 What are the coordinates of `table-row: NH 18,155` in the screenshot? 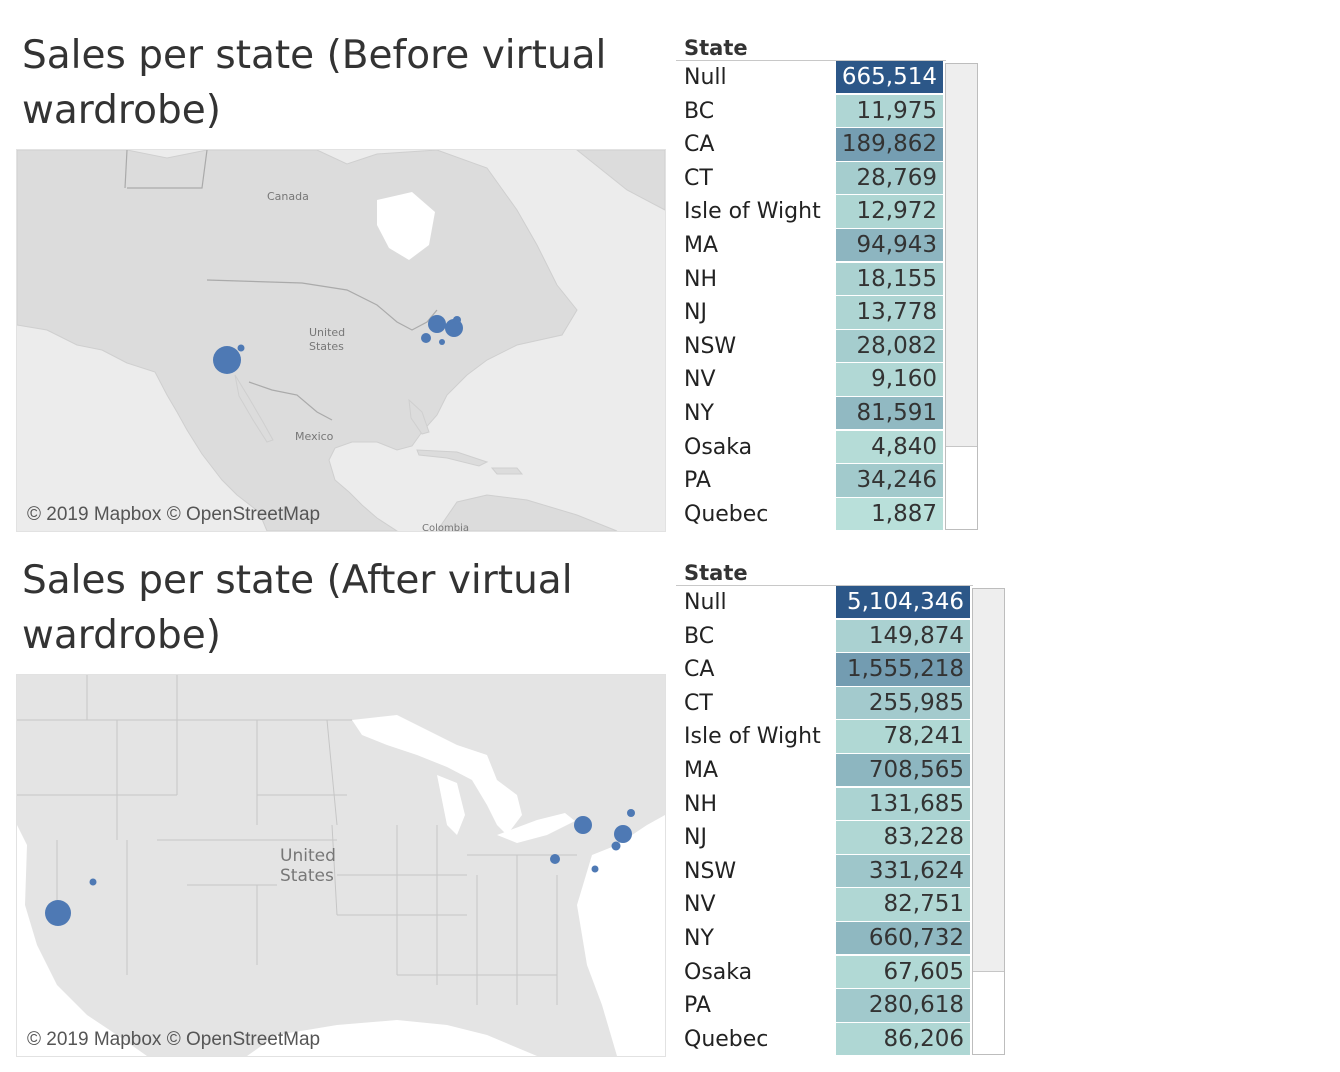 It's located at (811, 279).